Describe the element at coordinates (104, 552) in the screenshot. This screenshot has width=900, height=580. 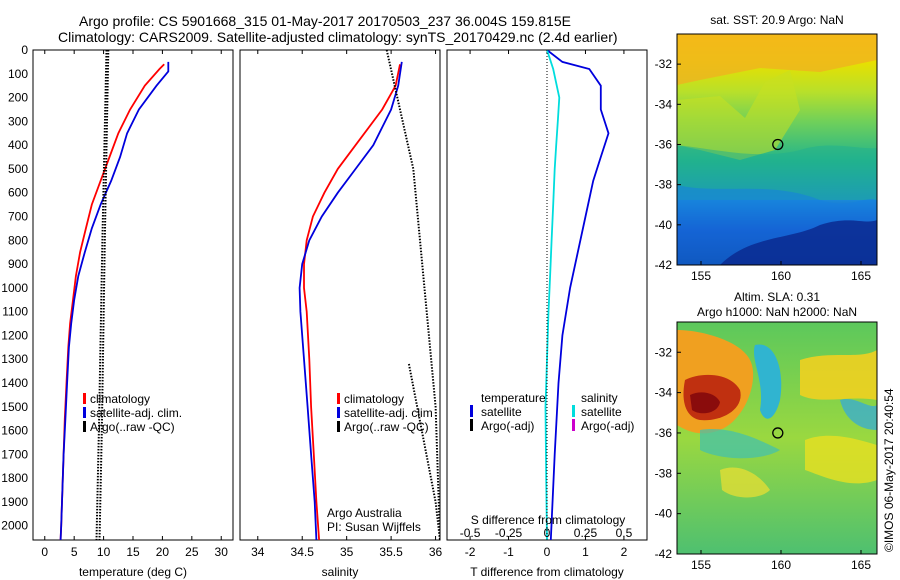
I see `x-tick-label: 10` at that location.